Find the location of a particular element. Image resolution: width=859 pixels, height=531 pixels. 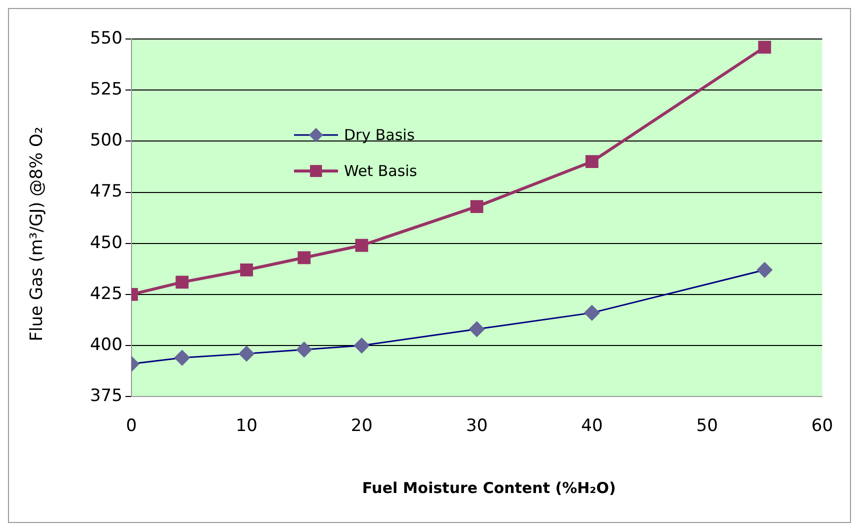

x-tick-label: 40 is located at coordinates (592, 426).